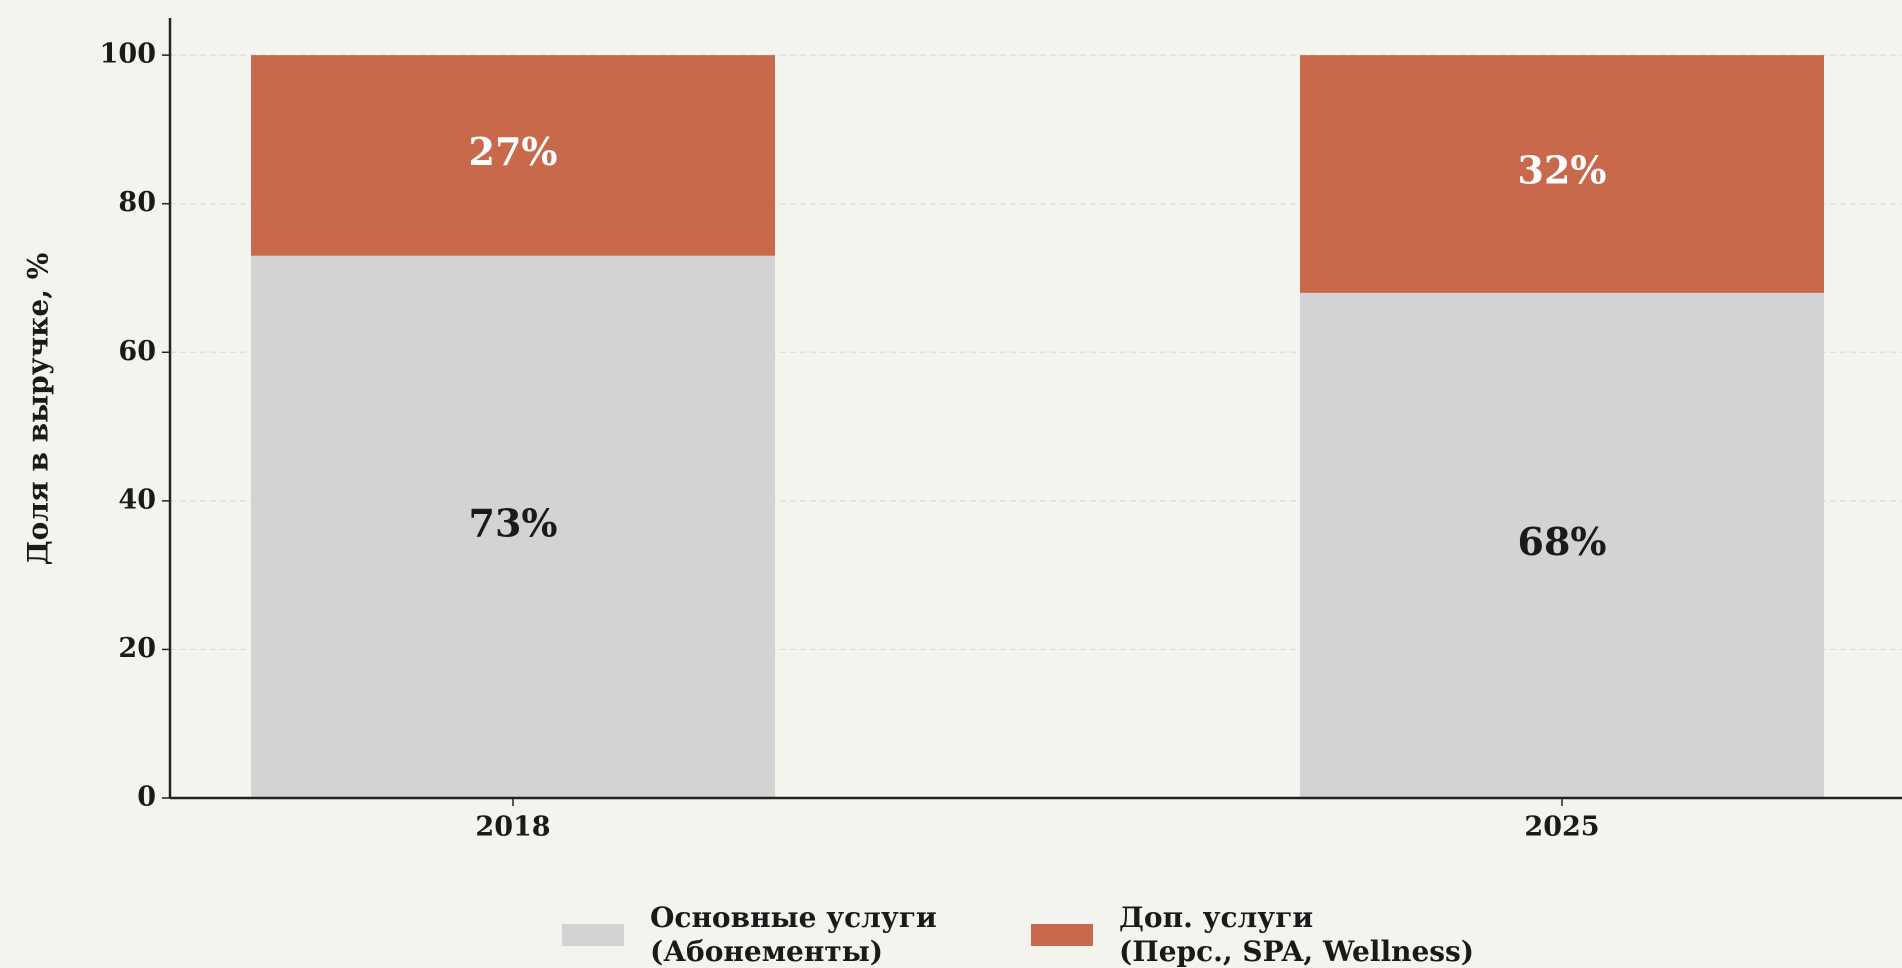 The image size is (1902, 968). What do you see at coordinates (137, 648) in the screenshot?
I see `y-tick-label: 20` at bounding box center [137, 648].